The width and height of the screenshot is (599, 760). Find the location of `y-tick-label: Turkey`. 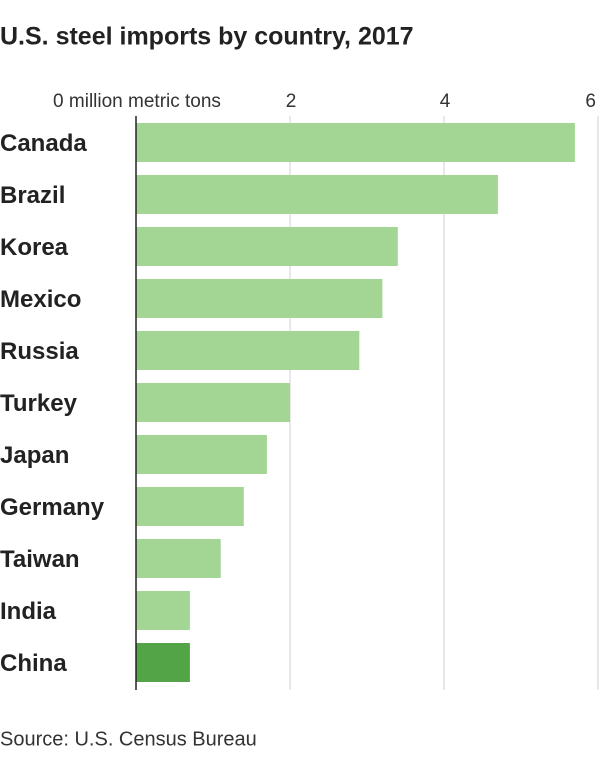

y-tick-label: Turkey is located at coordinates (39, 403).